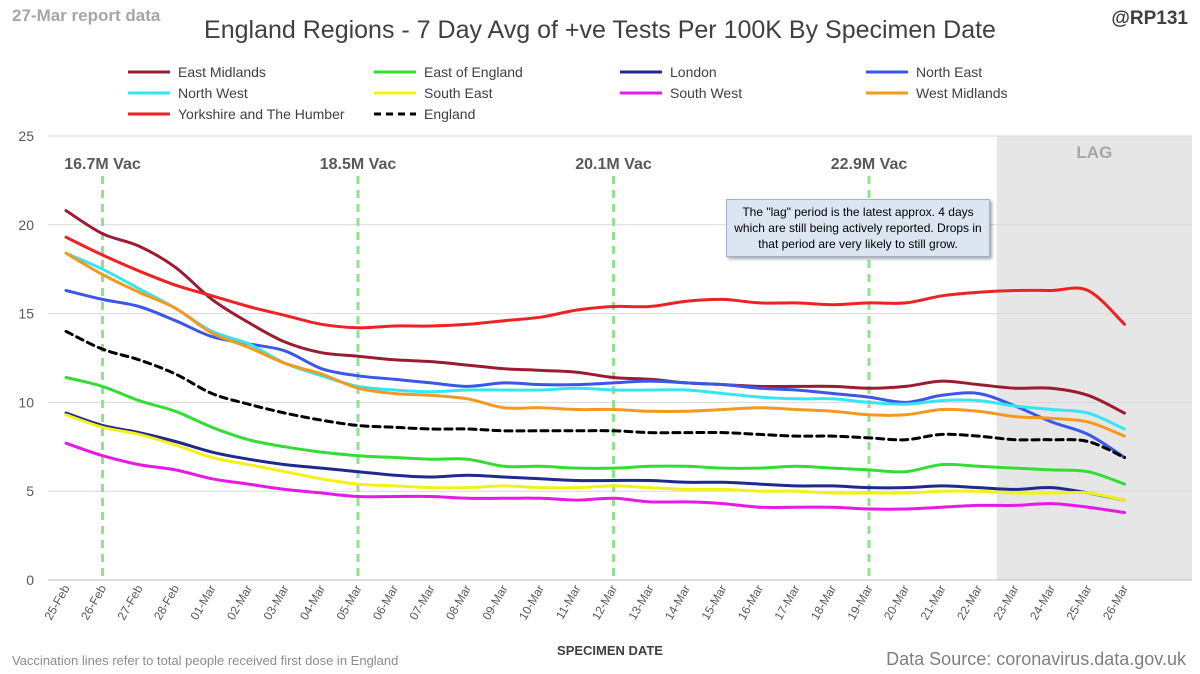  I want to click on x-tick-label: 10-Mar, so click(531, 603).